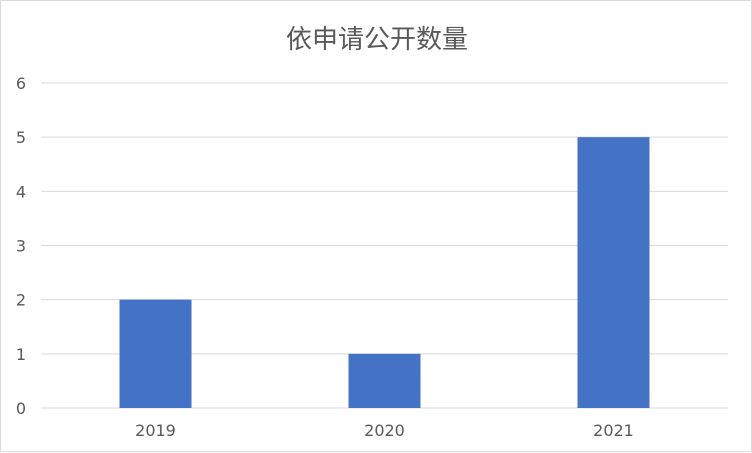 The width and height of the screenshot is (752, 453). What do you see at coordinates (21, 191) in the screenshot?
I see `y-tick-label: 4` at bounding box center [21, 191].